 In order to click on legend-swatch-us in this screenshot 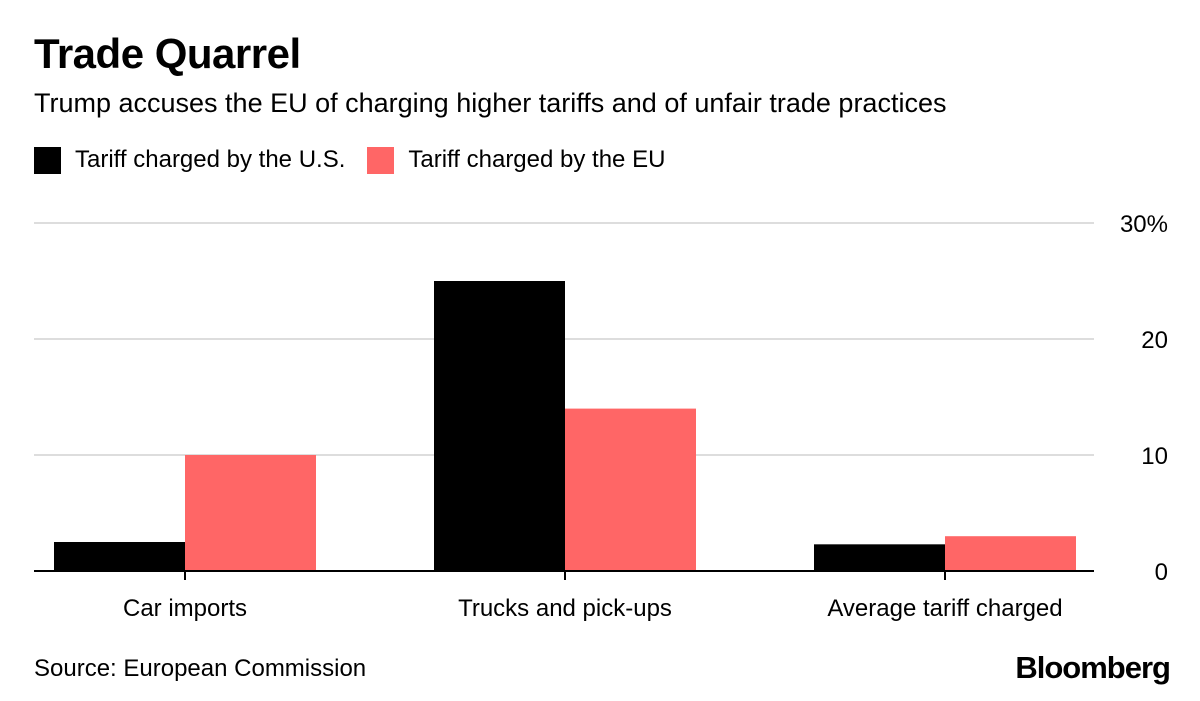, I will do `click(47, 160)`.